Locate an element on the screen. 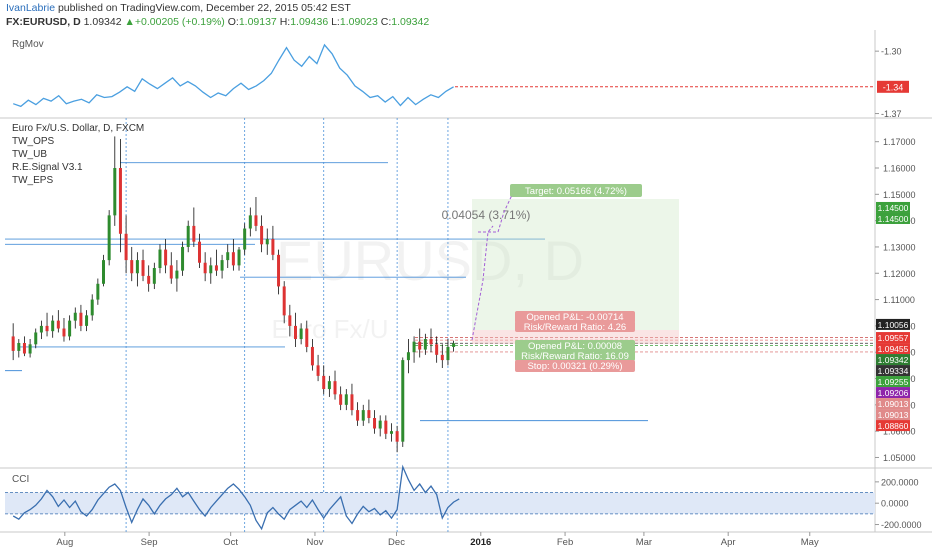 The height and width of the screenshot is (550, 932). time-tick-label: Feb is located at coordinates (565, 542).